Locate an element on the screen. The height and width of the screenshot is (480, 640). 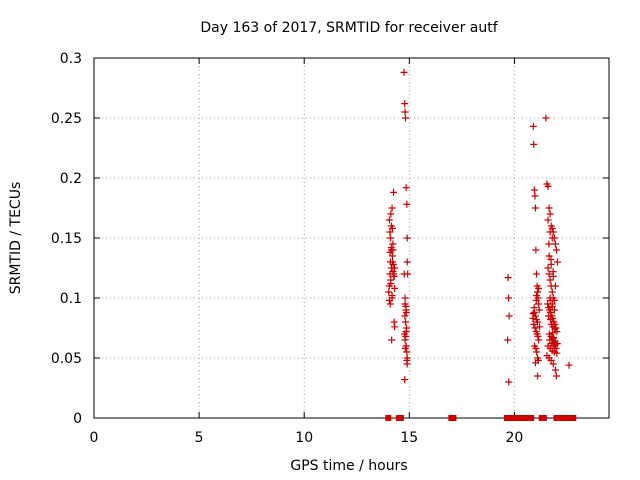
x-tick-label: 0 is located at coordinates (94, 438).